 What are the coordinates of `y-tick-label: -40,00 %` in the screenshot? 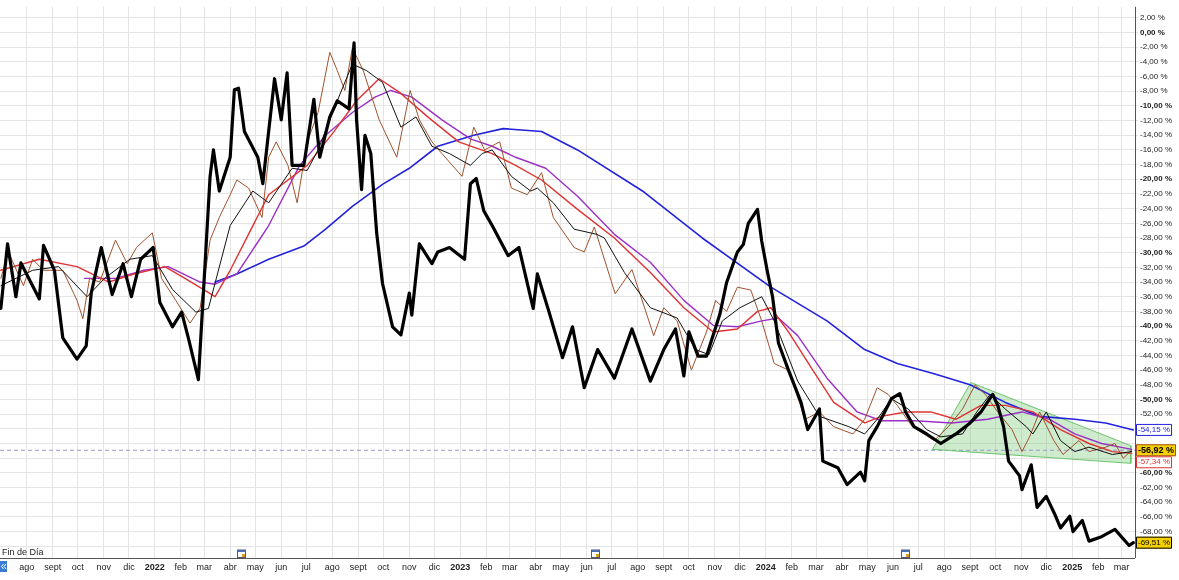 It's located at (1156, 326).